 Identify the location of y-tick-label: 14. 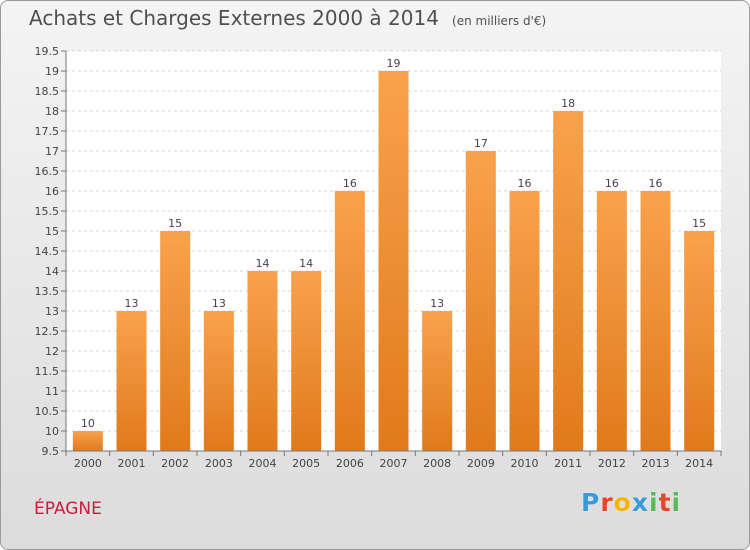
(52, 271).